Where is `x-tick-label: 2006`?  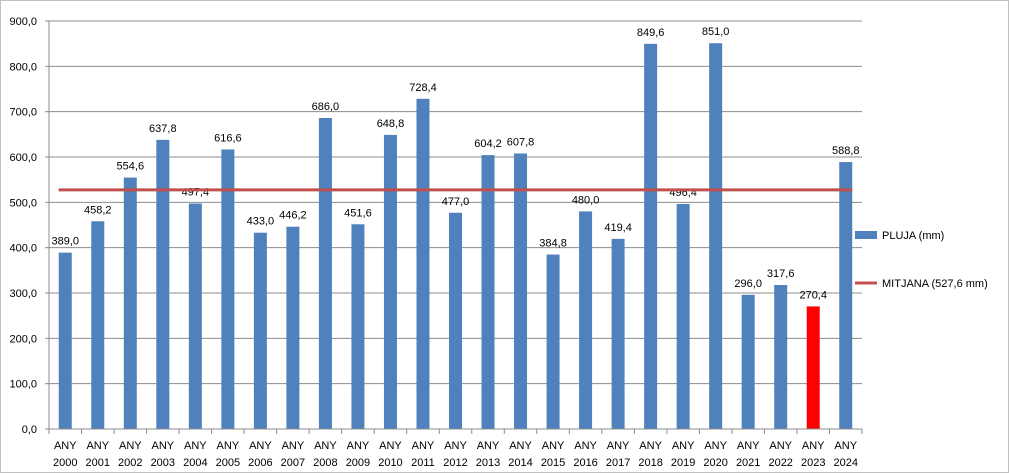 x-tick-label: 2006 is located at coordinates (260, 463).